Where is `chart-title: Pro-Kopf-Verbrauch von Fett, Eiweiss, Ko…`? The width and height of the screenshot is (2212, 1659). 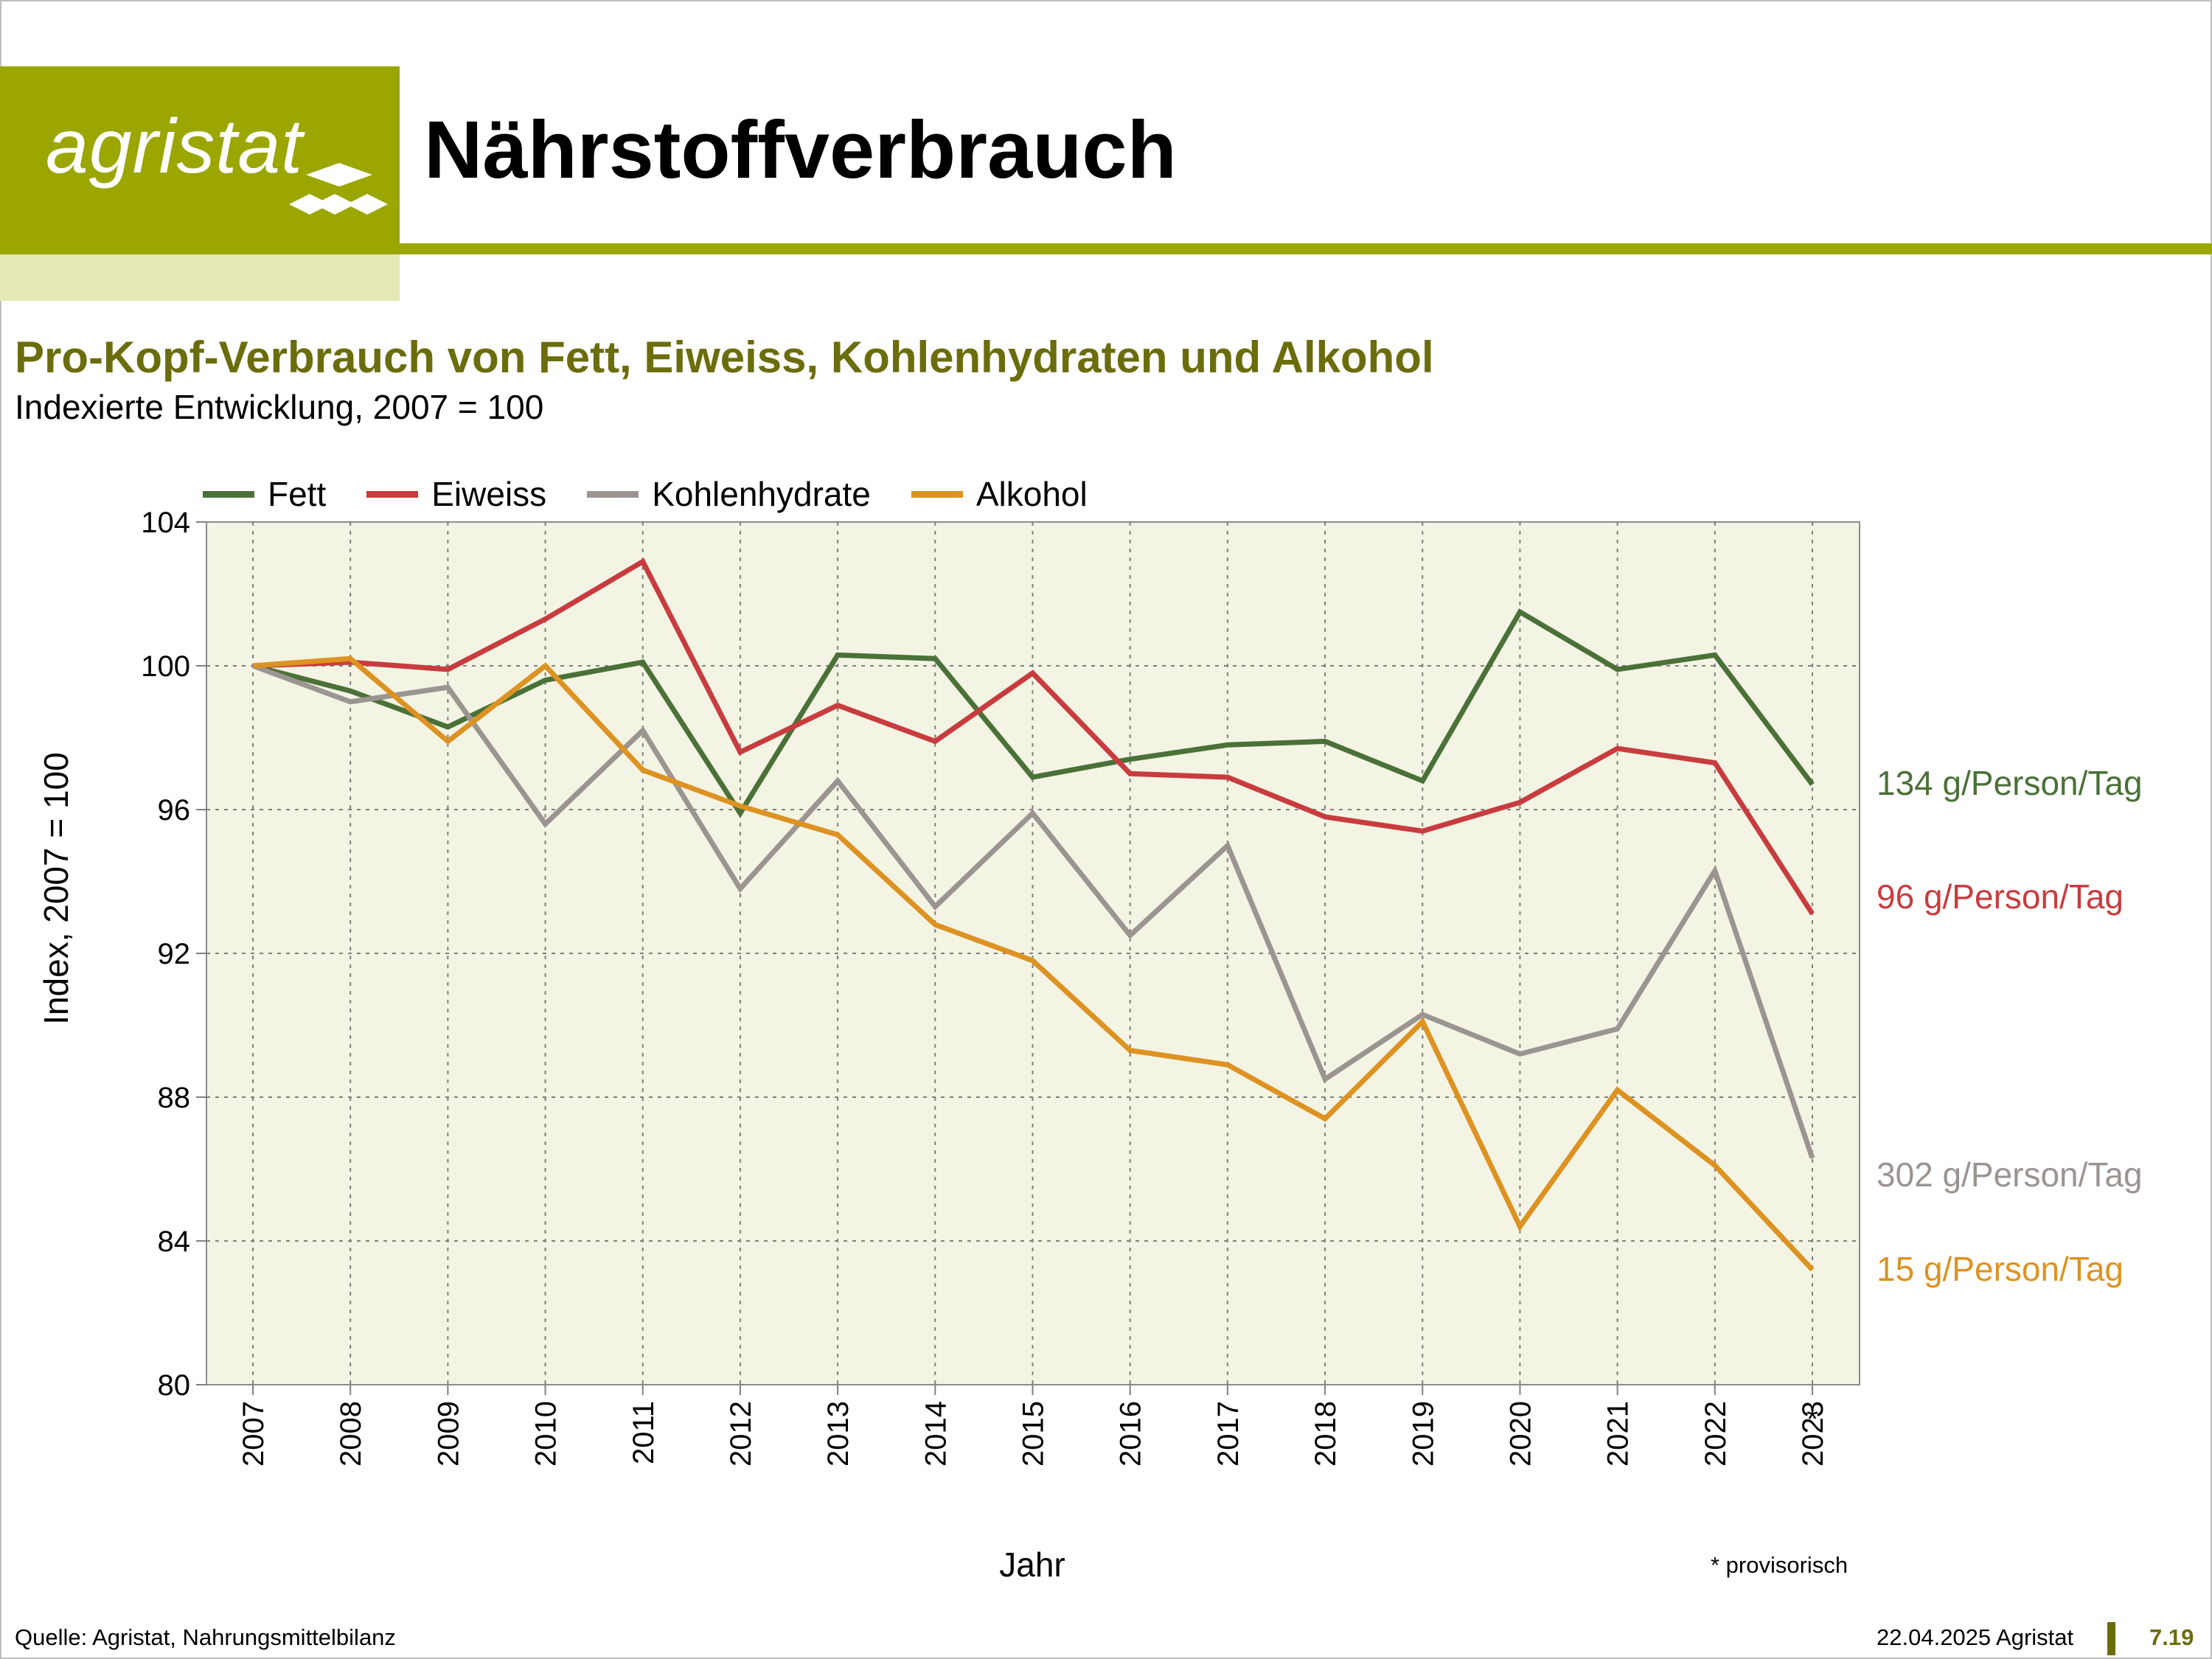
chart-title: Pro-Kopf-Verbrauch von Fett, Eiweiss, Ko… is located at coordinates (724, 357).